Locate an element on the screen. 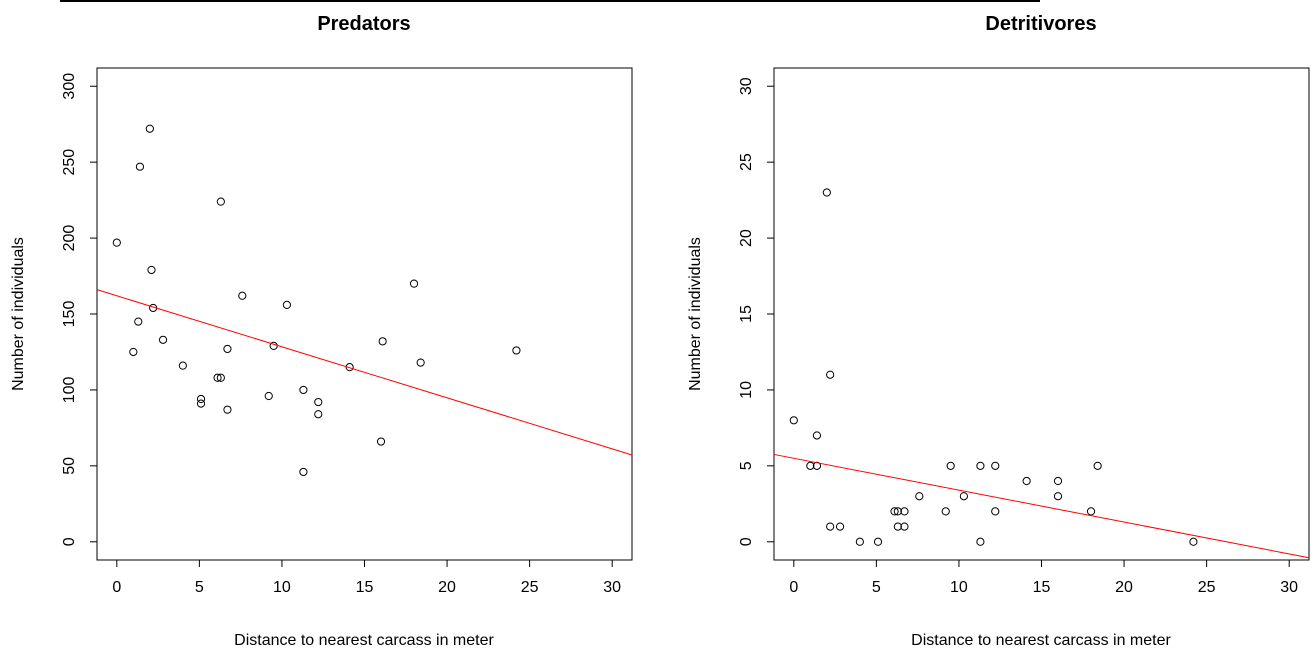 The height and width of the screenshot is (652, 1315). x-tick-label: 30 is located at coordinates (1289, 587).